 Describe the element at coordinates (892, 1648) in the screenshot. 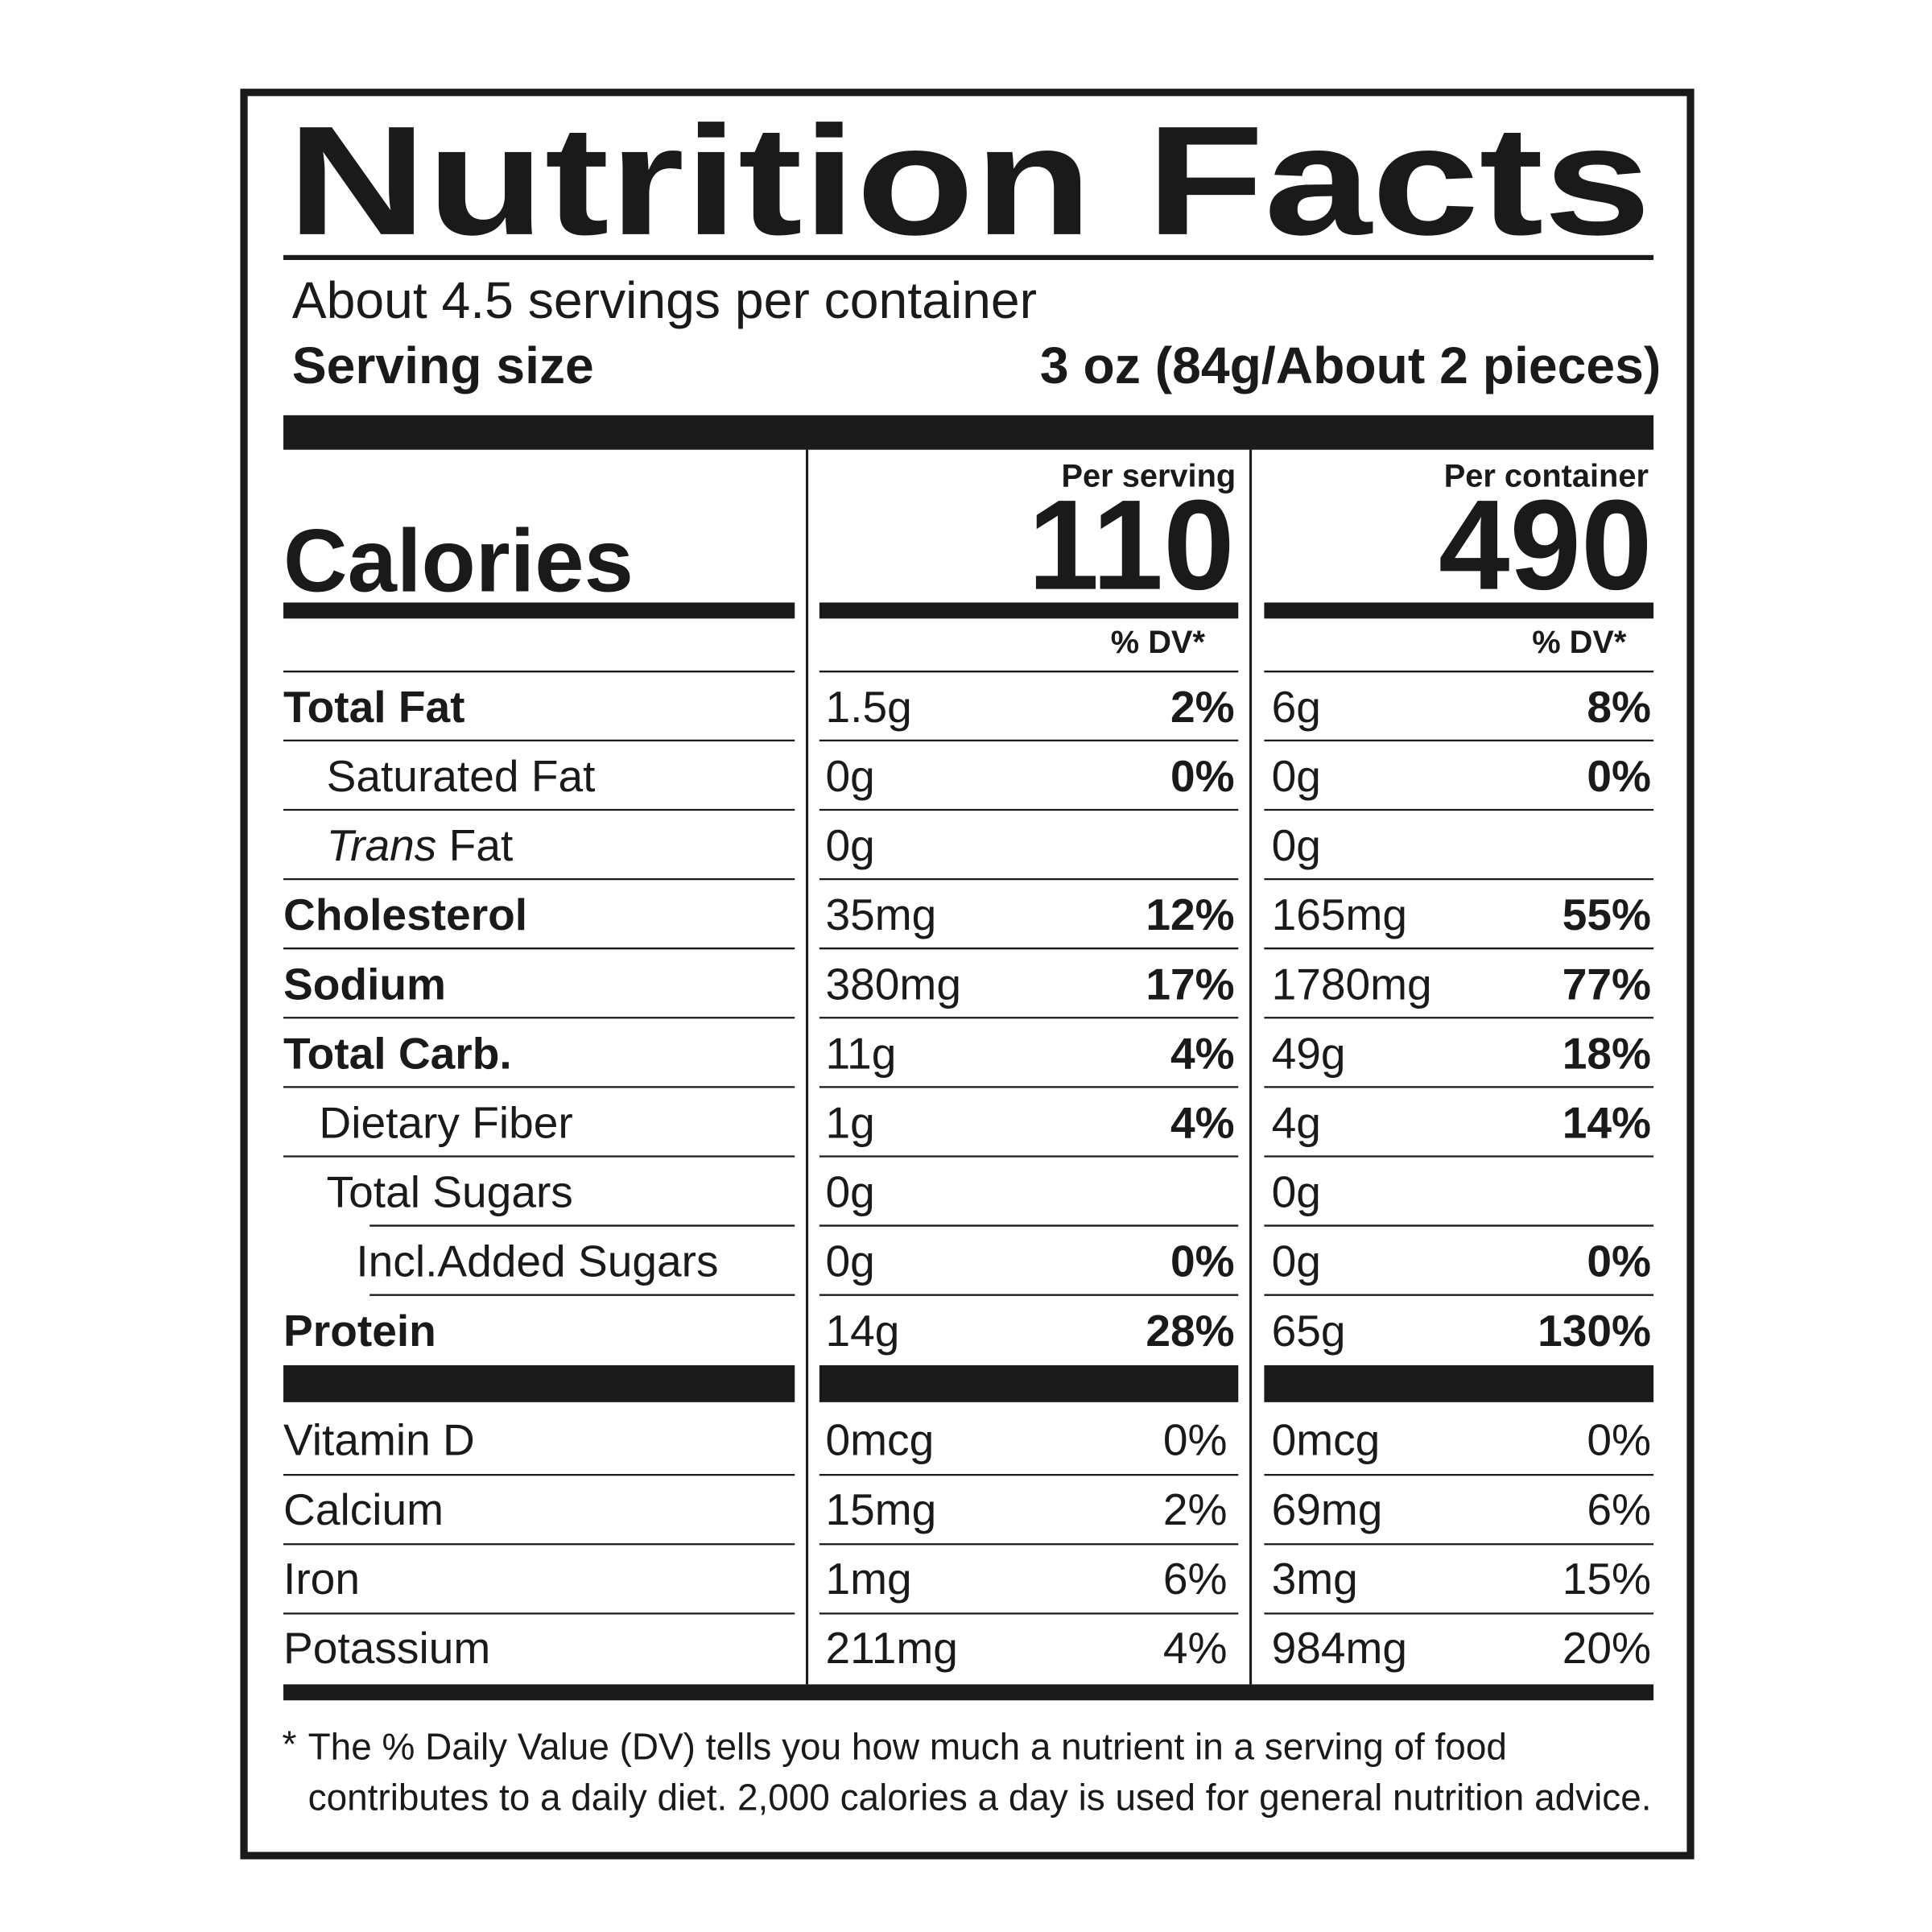

I see `serving-amount: 211mg` at that location.